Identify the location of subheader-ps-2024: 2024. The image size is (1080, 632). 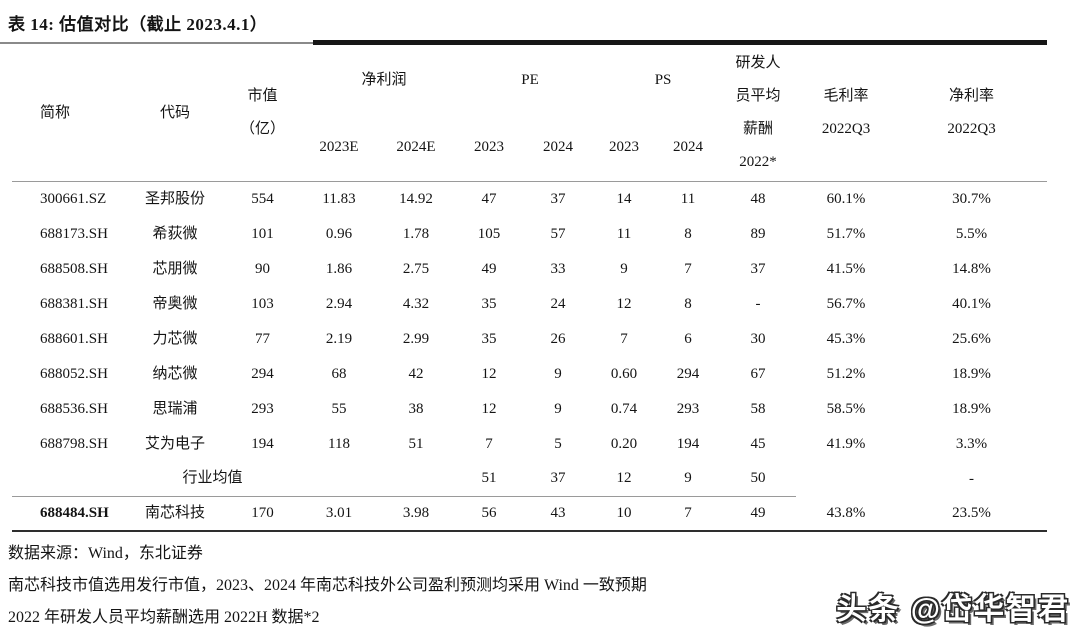
(688, 148).